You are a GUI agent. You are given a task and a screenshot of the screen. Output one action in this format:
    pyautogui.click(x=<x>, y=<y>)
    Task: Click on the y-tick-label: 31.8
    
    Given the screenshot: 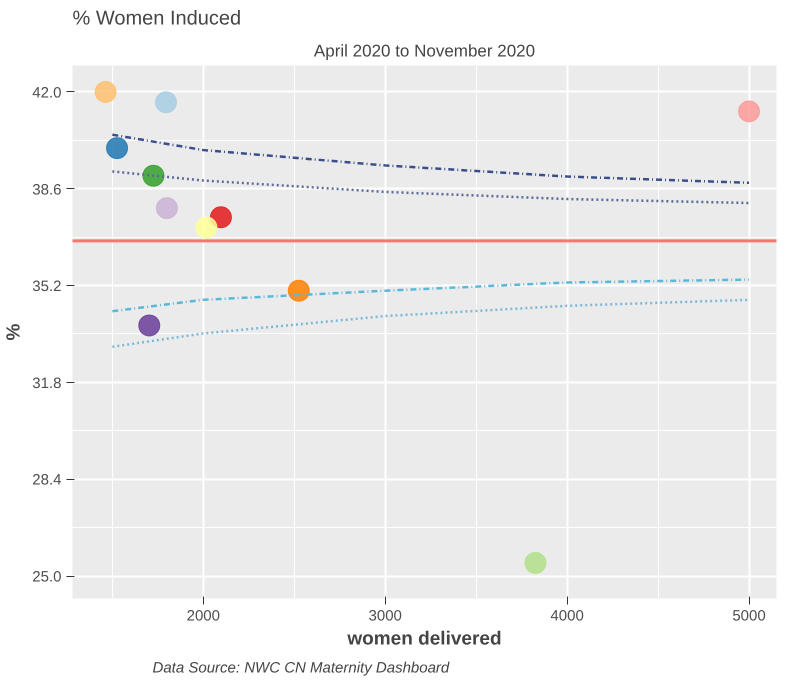 What is the action you would take?
    pyautogui.click(x=47, y=383)
    